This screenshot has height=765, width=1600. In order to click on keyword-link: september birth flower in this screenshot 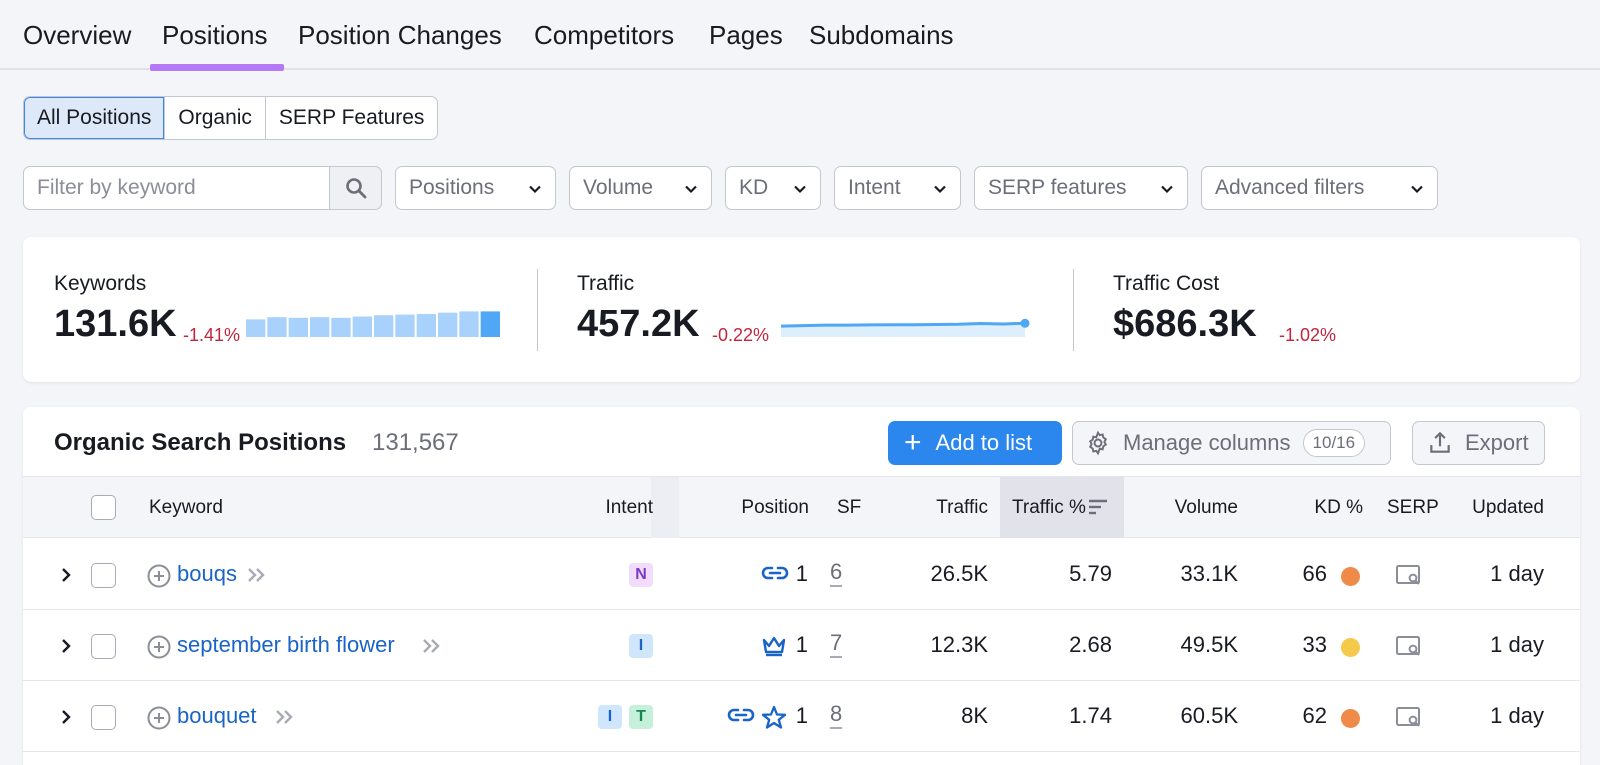, I will do `click(286, 644)`.